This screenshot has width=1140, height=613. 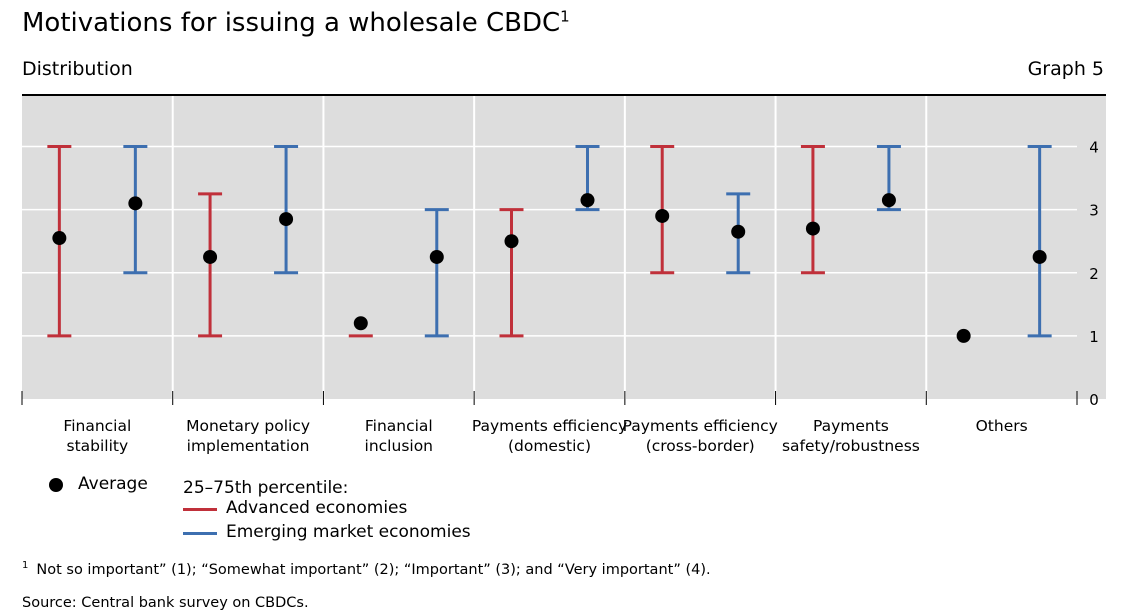 I want to click on y-tick-label: 3, so click(x=1094, y=211).